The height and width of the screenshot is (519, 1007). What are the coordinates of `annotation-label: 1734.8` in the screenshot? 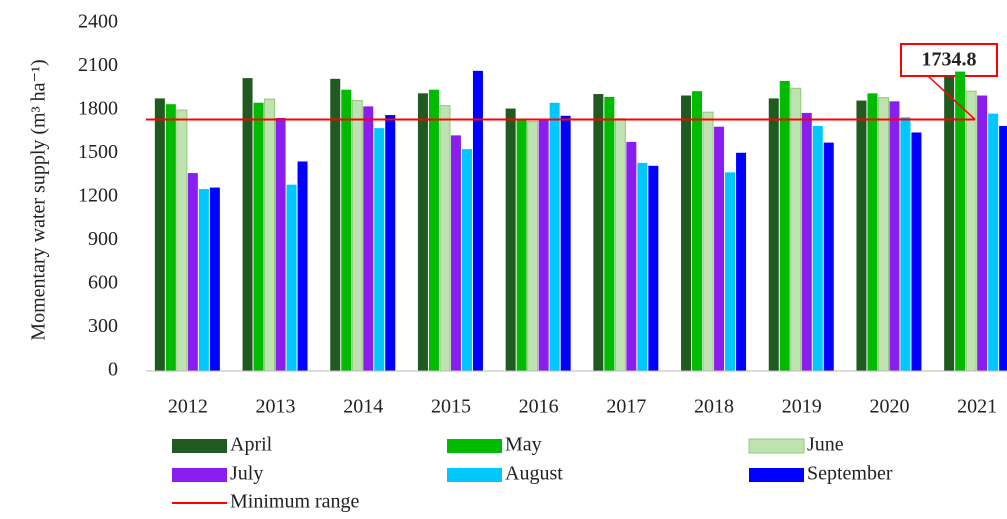 It's located at (949, 60).